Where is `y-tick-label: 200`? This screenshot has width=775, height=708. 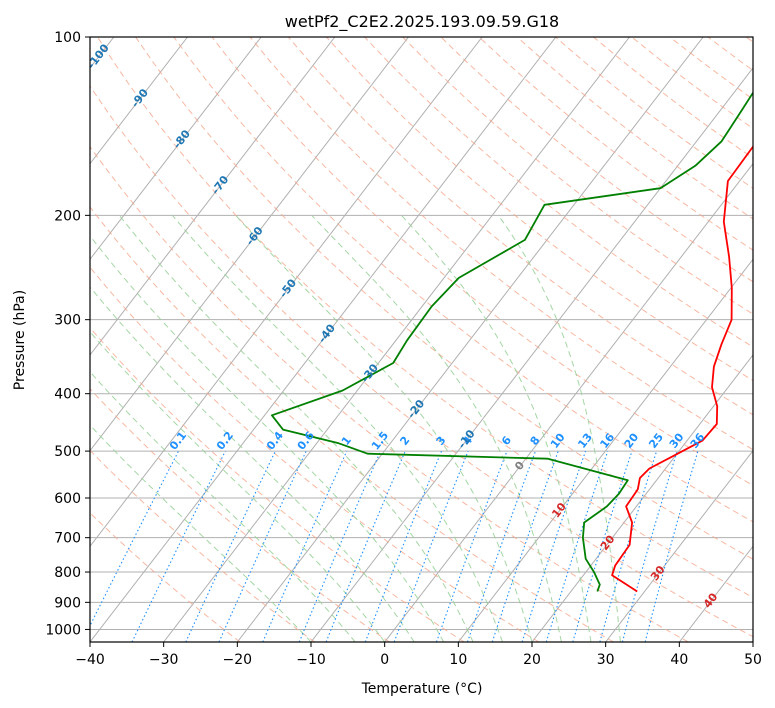
y-tick-label: 200 is located at coordinates (67, 216).